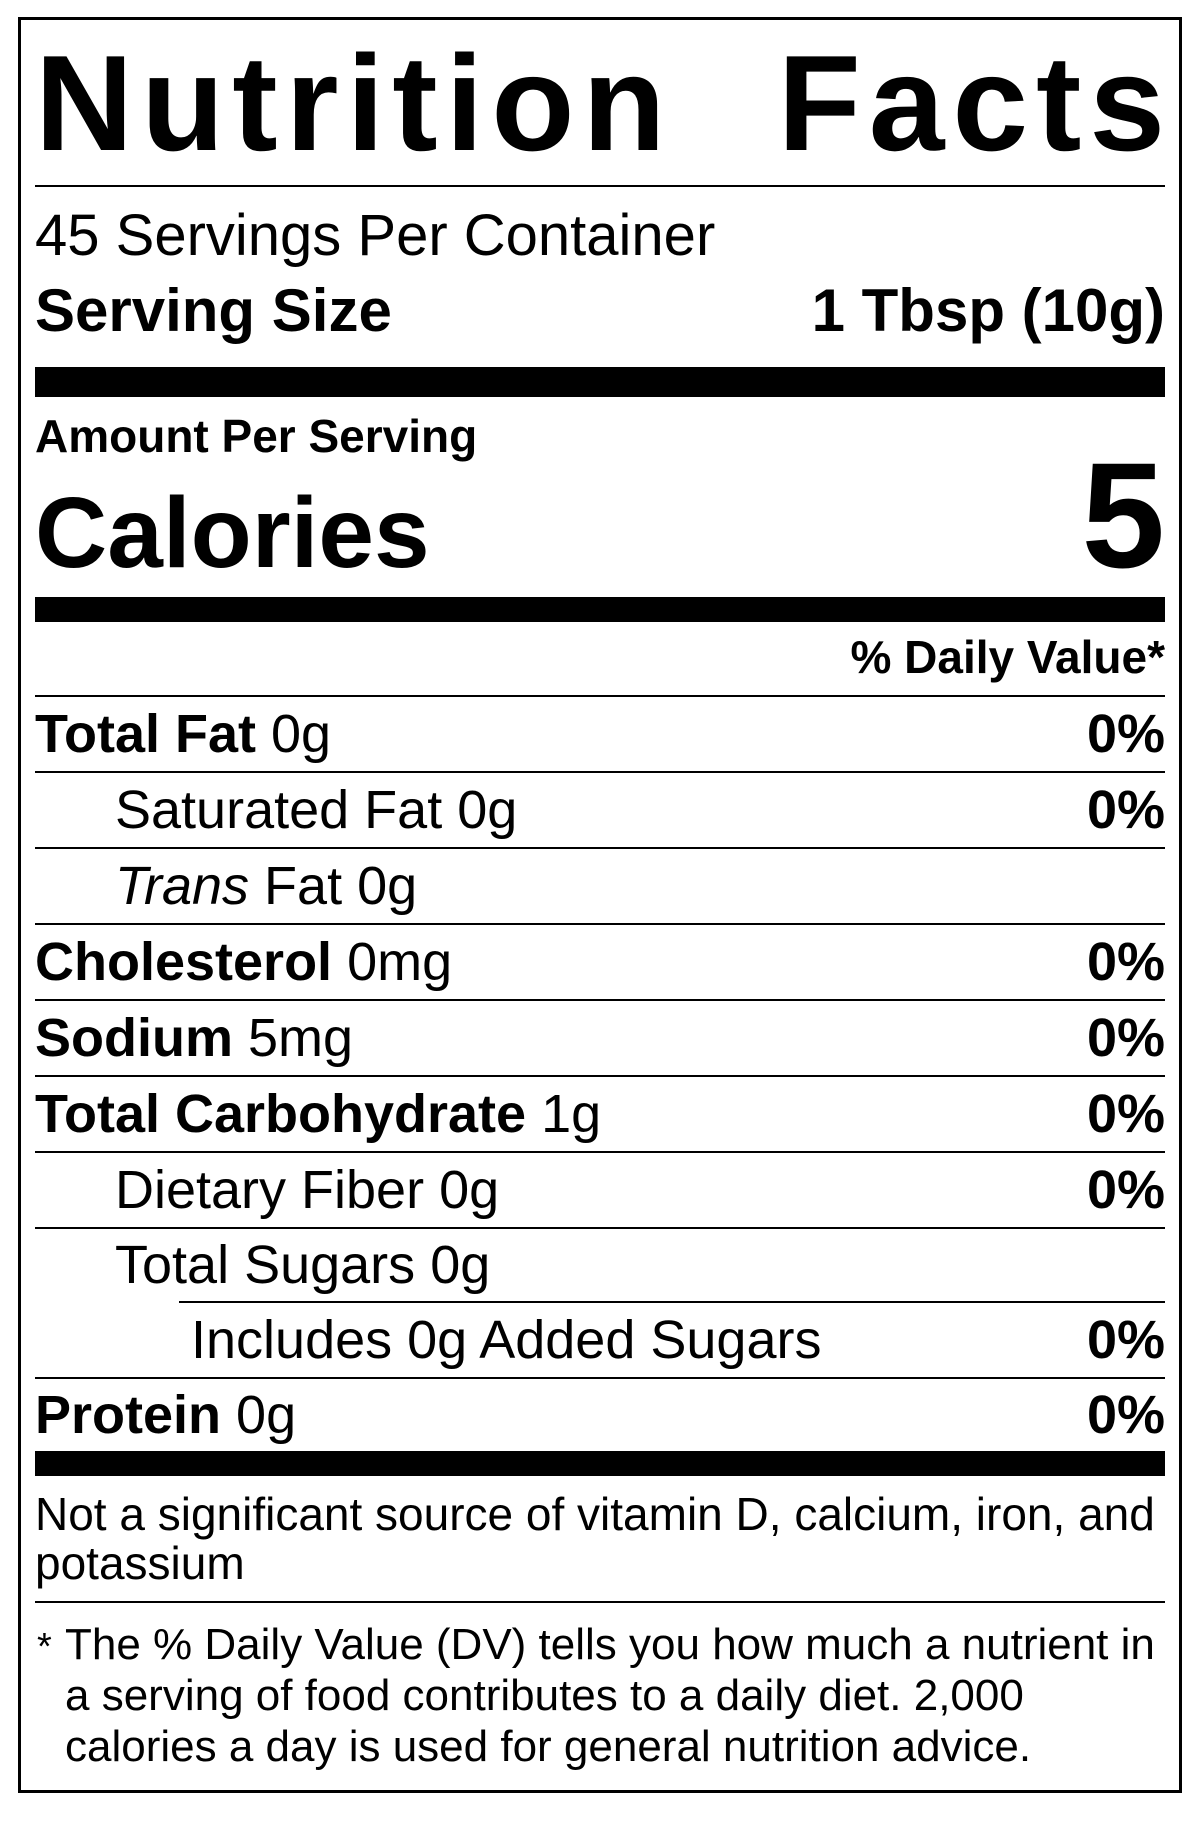 The image size is (1200, 1828). What do you see at coordinates (301, 1037) in the screenshot?
I see `nutrient-amount: 5mg` at bounding box center [301, 1037].